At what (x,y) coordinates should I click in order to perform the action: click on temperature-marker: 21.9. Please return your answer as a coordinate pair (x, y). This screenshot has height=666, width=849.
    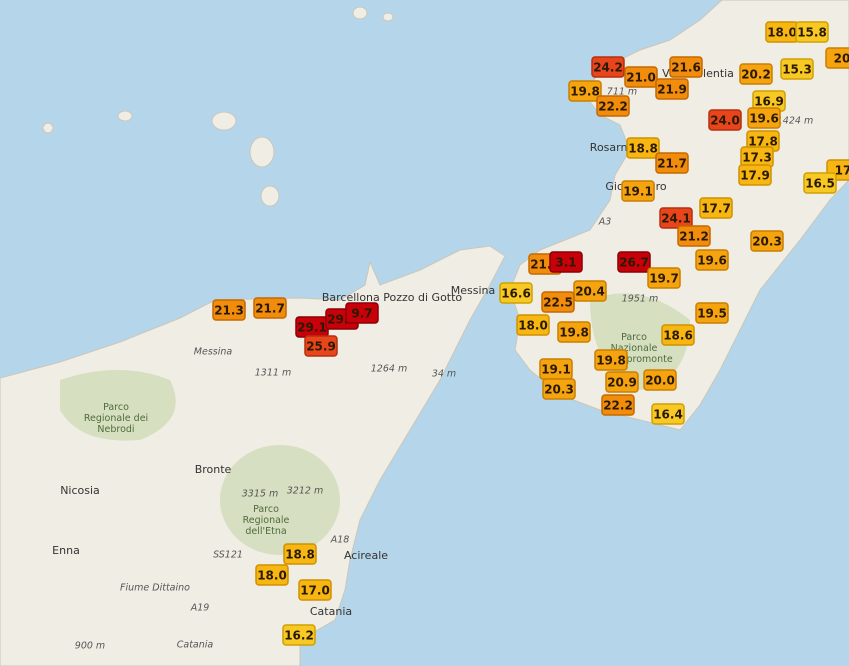
    Looking at the image, I should click on (672, 89).